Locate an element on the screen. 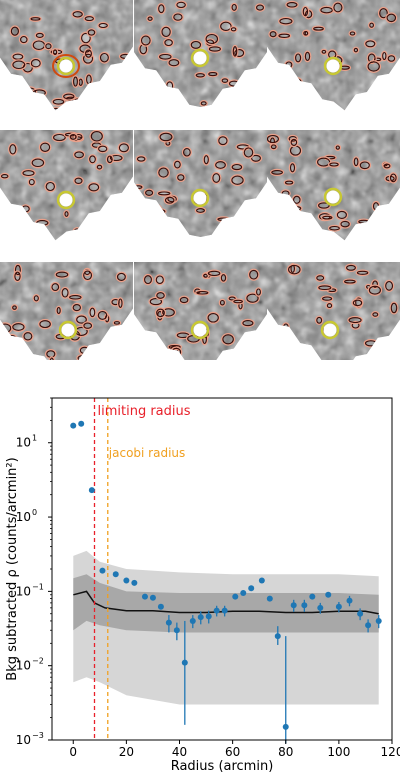  annotation-jacobi-radius: jacobi radius is located at coordinates (147, 453).